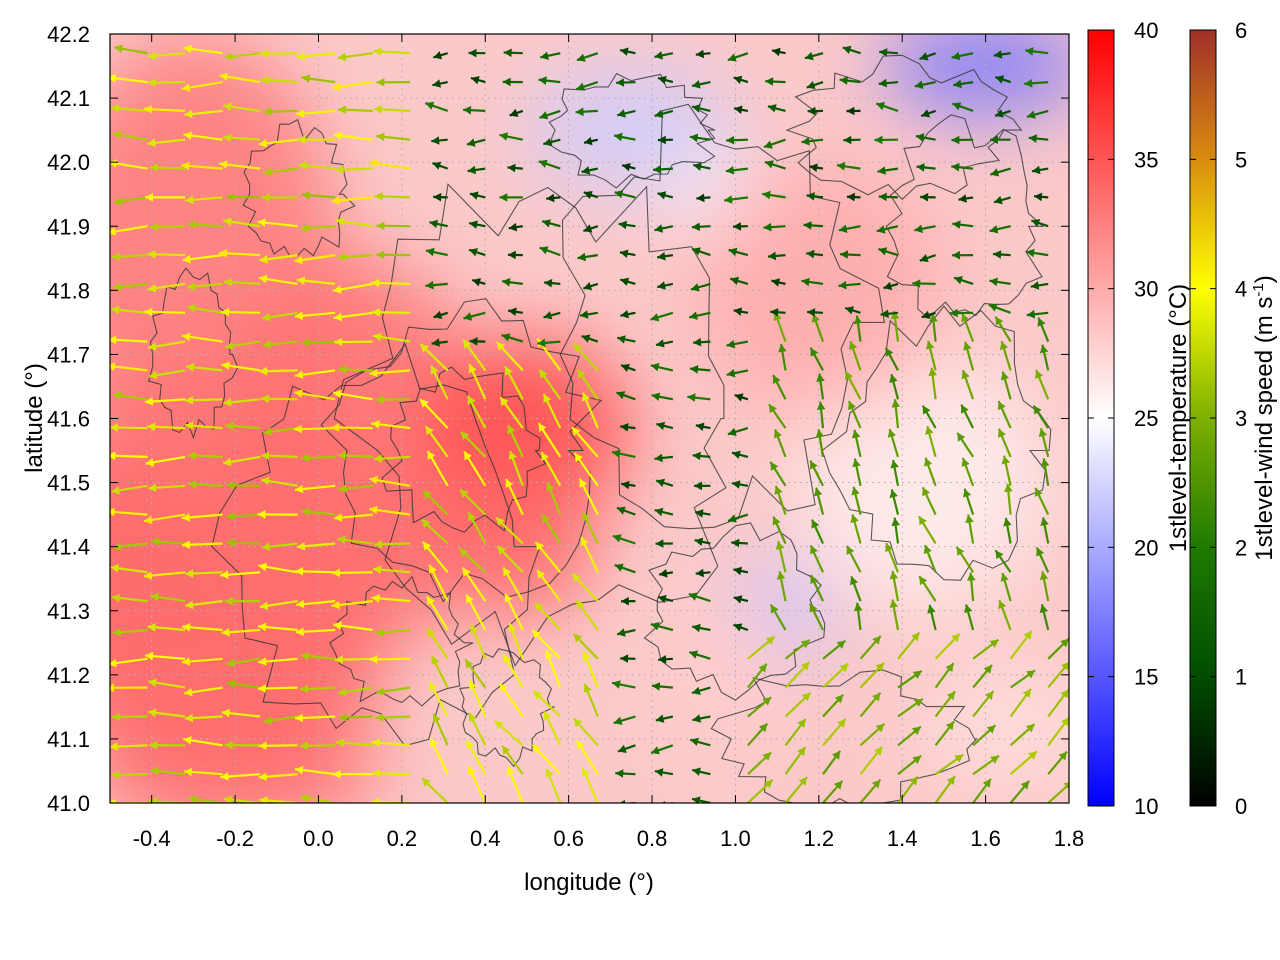 Image resolution: width=1280 pixels, height=960 pixels. What do you see at coordinates (68, 290) in the screenshot?
I see `y-tick-label: 41.8` at bounding box center [68, 290].